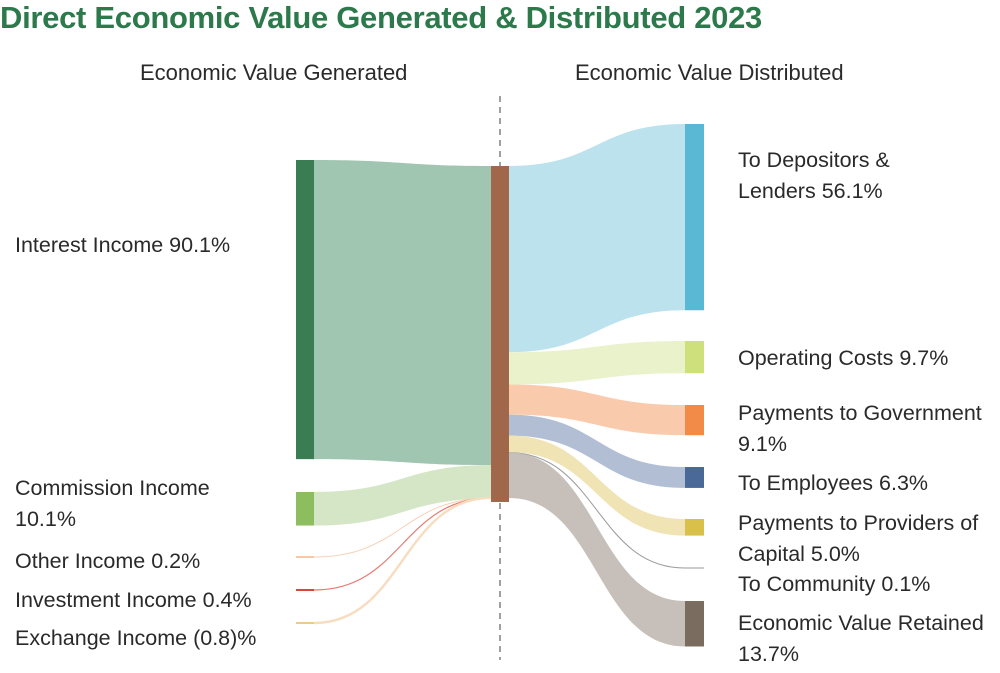  Describe the element at coordinates (694, 420) in the screenshot. I see `target-node-payments-to-government` at that location.